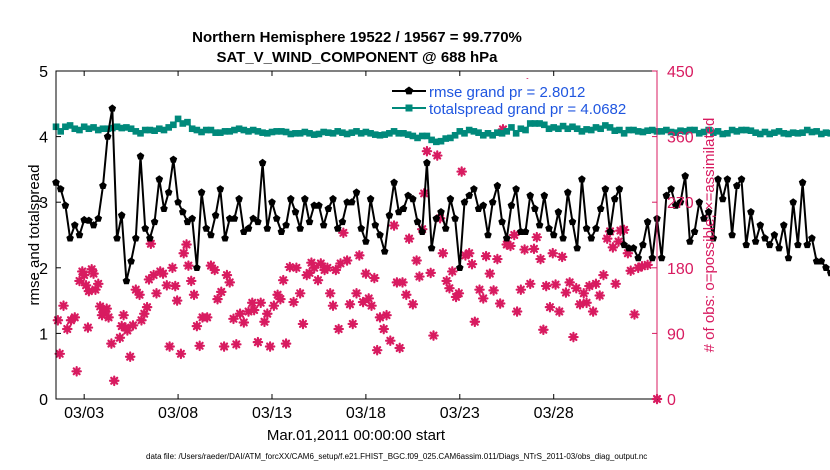  Describe the element at coordinates (84, 413) in the screenshot. I see `x-tick-label: 03/03` at that location.